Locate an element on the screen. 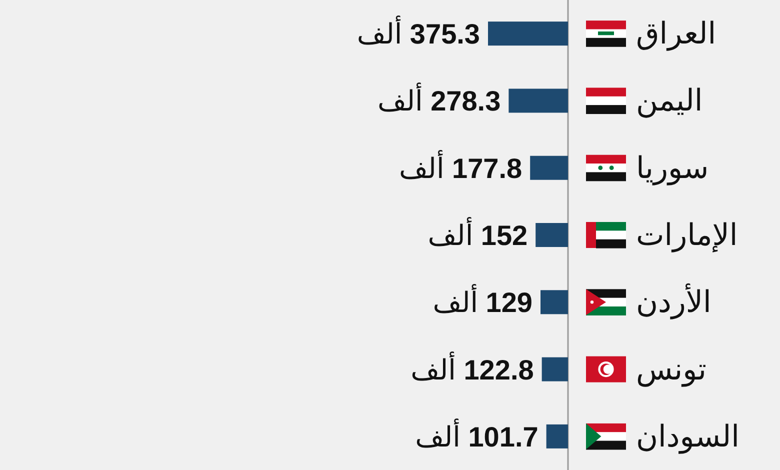 The width and height of the screenshot is (780, 470). y-tick-label: الإمارات is located at coordinates (687, 236).